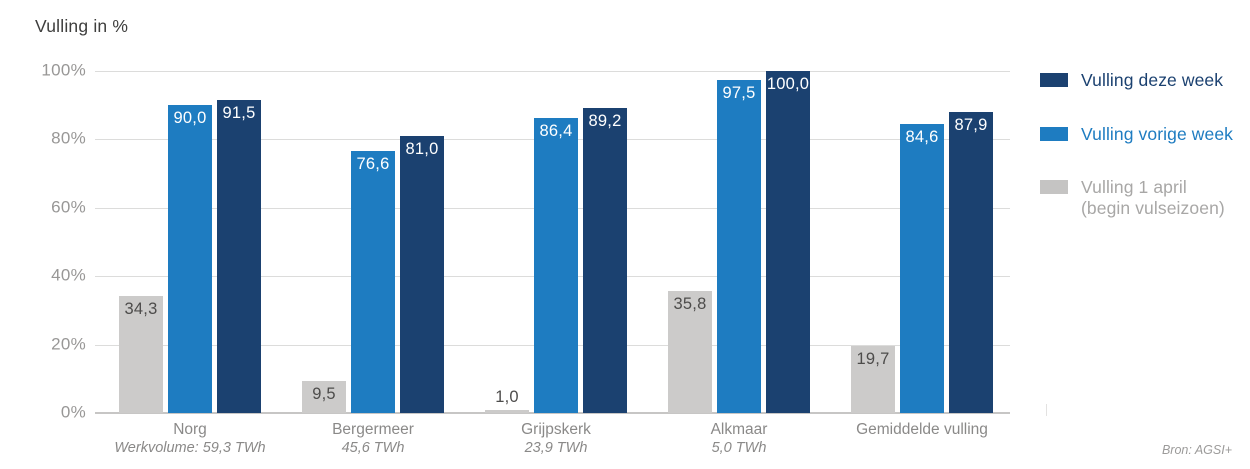  I want to click on legend-item-vulling-1-april: Vulling 1 april (begin vulseizoen), so click(1132, 198).